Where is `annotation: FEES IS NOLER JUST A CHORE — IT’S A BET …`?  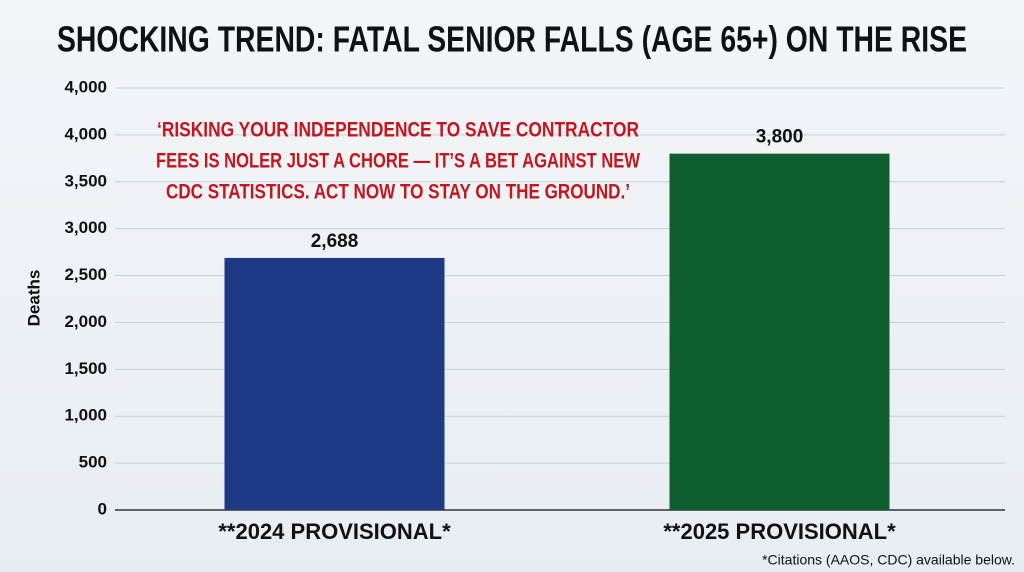
annotation: FEES IS NOLER JUST A CHORE — IT’S A BET … is located at coordinates (398, 161).